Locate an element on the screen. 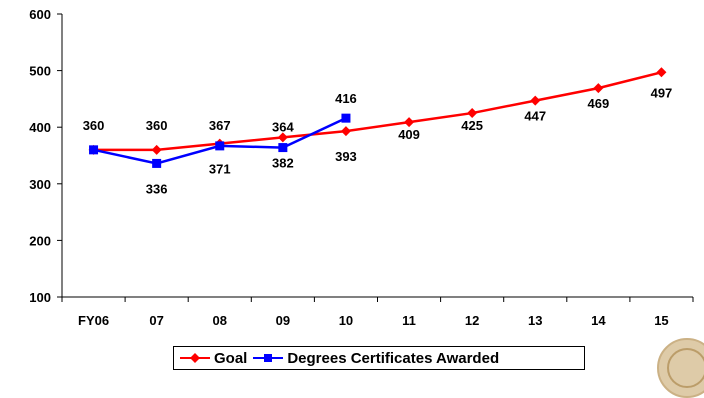 The image size is (704, 398). data-label: 497 is located at coordinates (662, 92).